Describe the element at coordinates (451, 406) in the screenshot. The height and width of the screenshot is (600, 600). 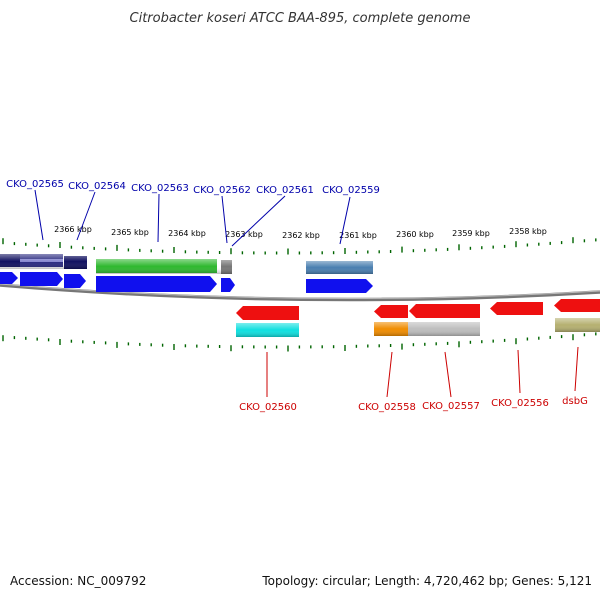
I see `gene-label-cko-02557: CKO_02557` at that location.